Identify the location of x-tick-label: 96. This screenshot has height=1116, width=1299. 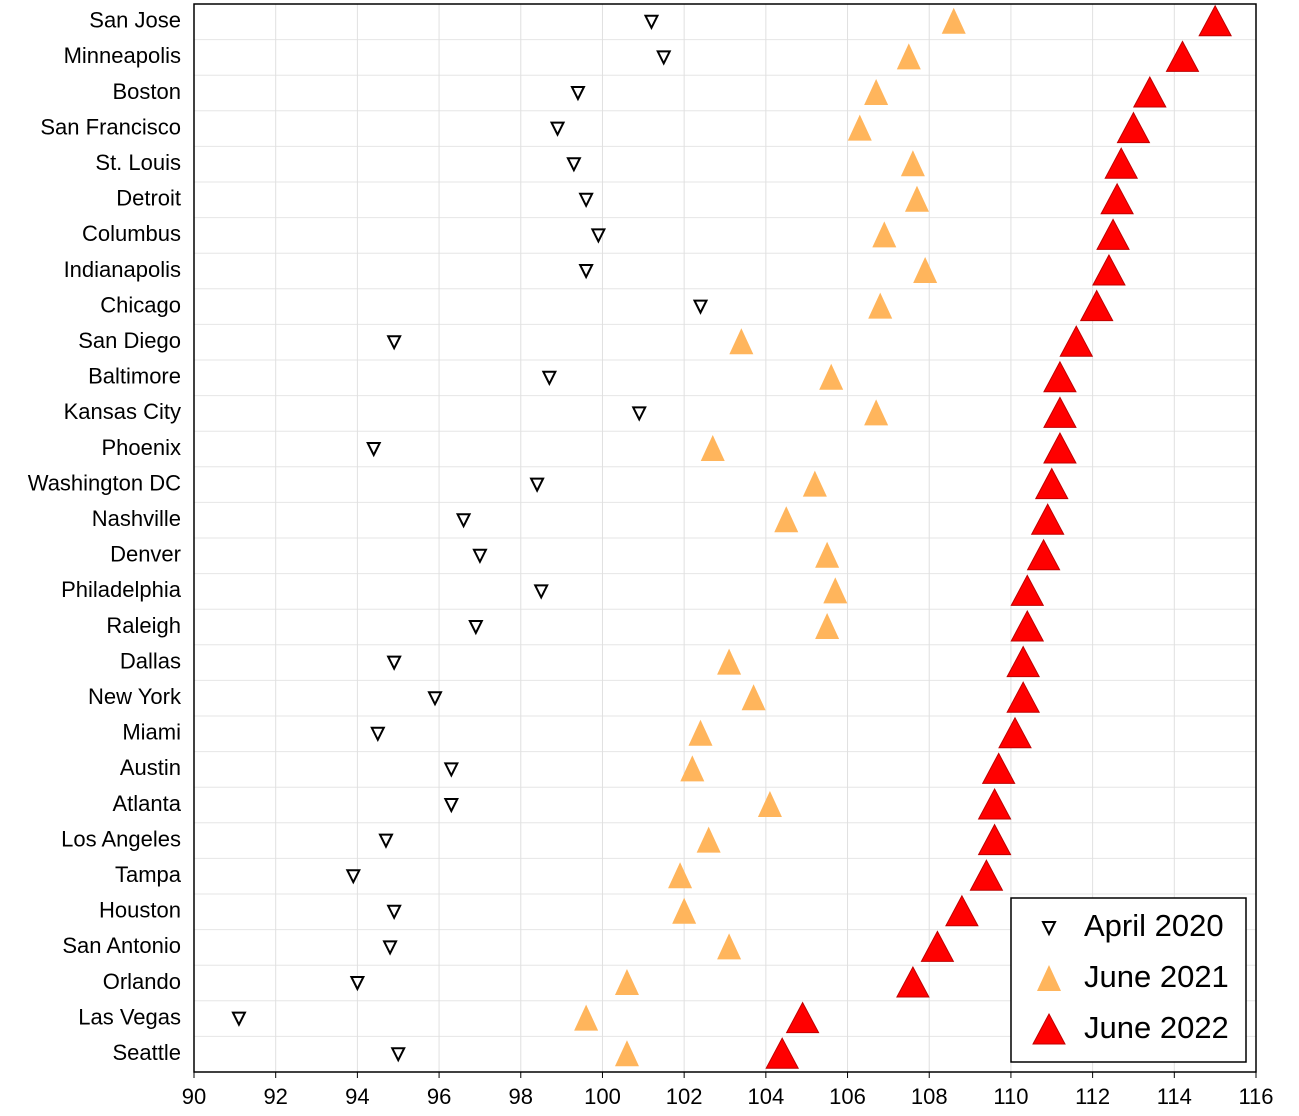
(439, 1096).